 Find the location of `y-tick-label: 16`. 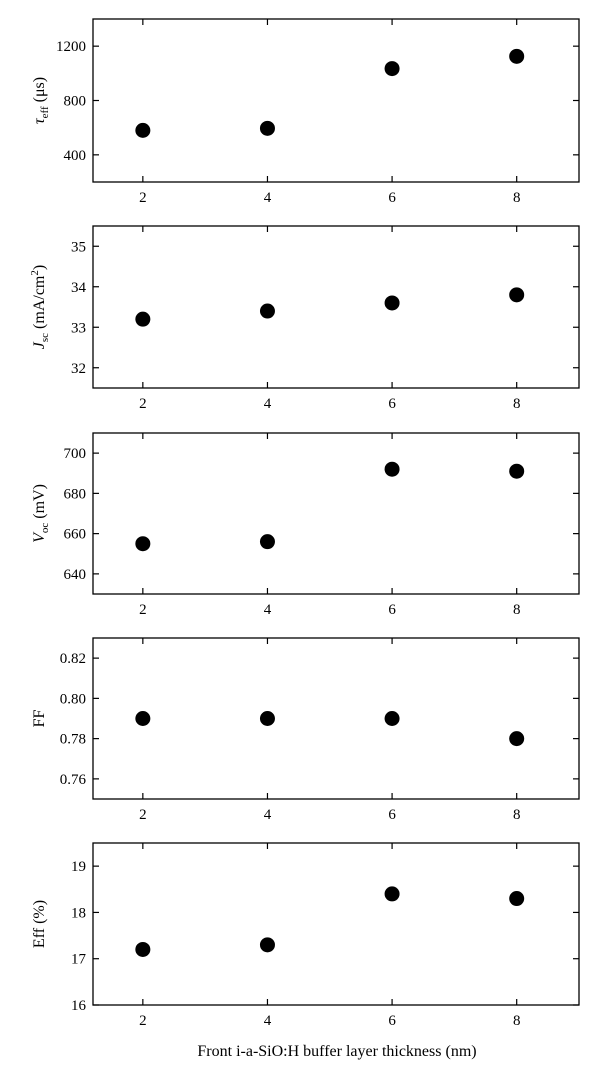

y-tick-label: 16 is located at coordinates (79, 1006).